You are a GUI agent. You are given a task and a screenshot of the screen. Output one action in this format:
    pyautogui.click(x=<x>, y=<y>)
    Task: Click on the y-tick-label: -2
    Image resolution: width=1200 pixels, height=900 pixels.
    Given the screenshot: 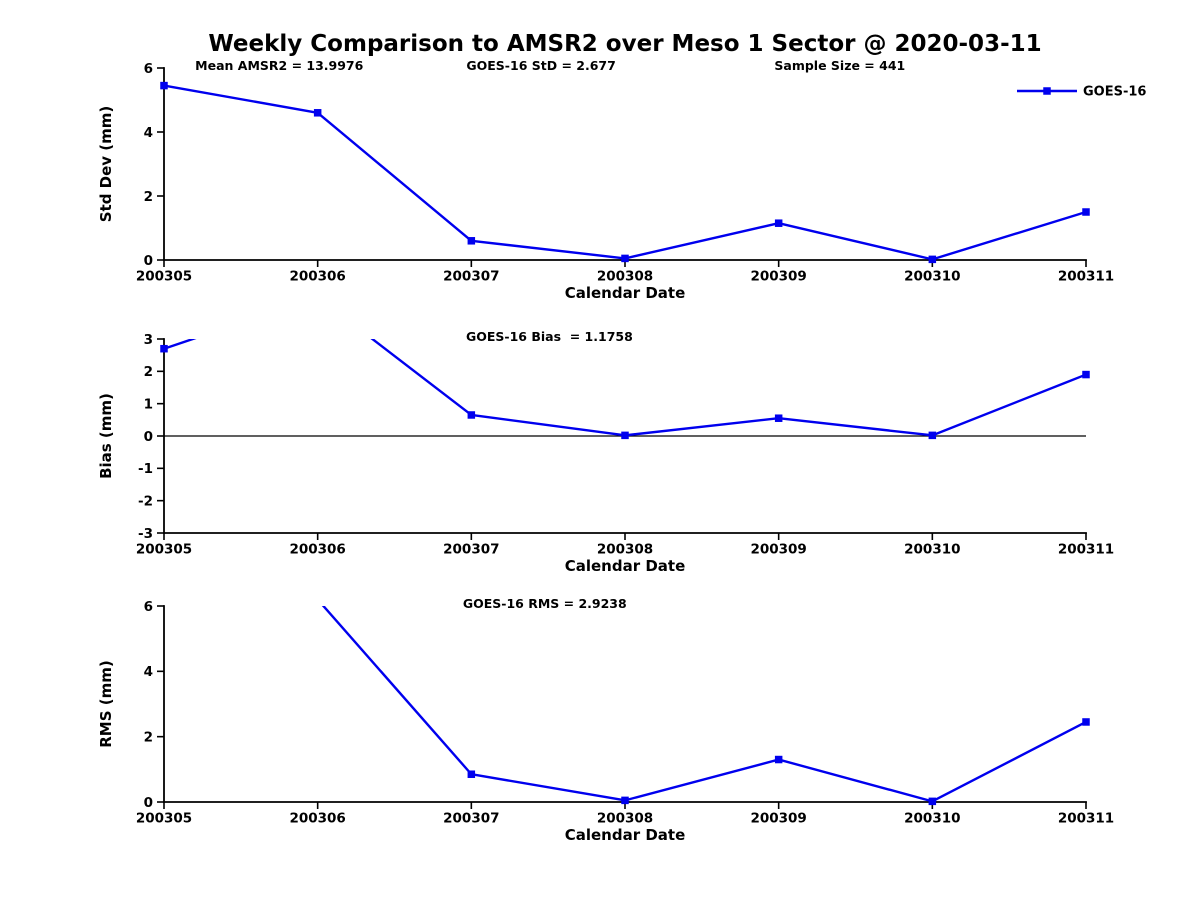 What is the action you would take?
    pyautogui.click(x=145, y=501)
    